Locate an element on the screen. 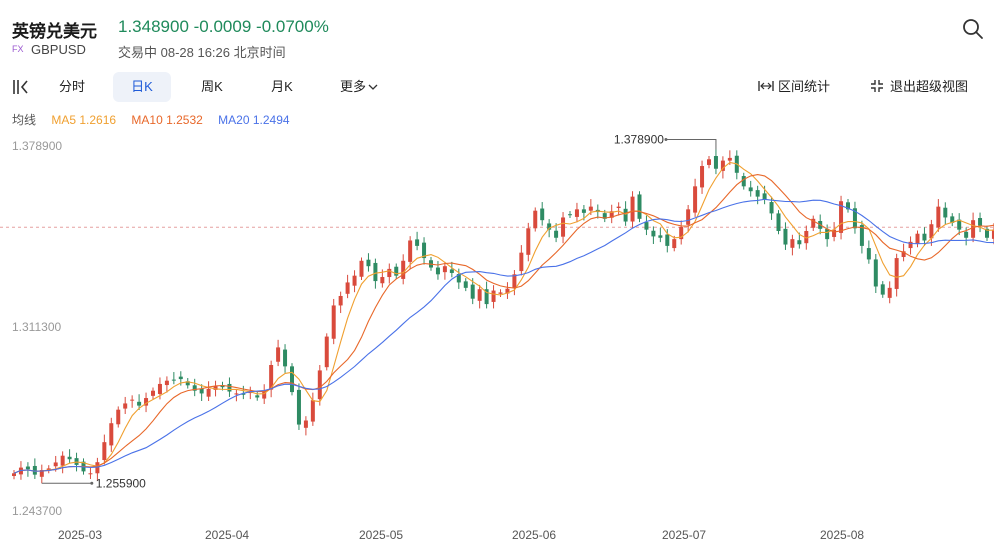 This screenshot has height=558, width=994. tab-more-label: 更多 is located at coordinates (352, 86).